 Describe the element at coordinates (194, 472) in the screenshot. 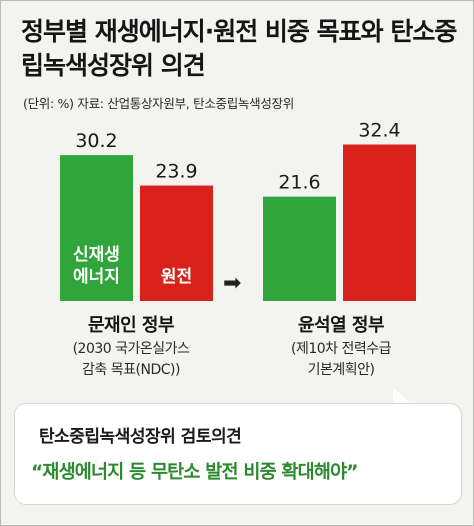

I see `callout-quote: “재생에너지 등 무탄소 발전 비중 확대해야”` at that location.